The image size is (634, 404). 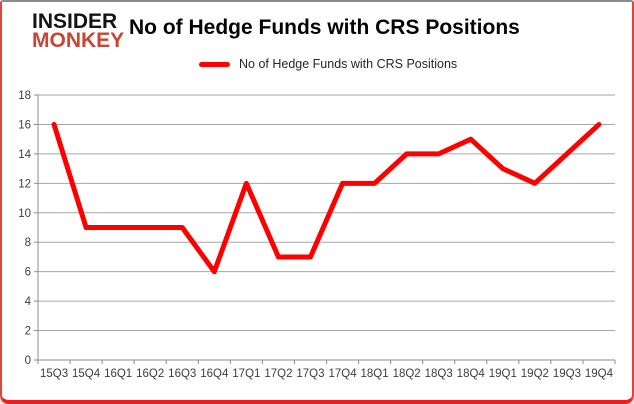 What do you see at coordinates (54, 374) in the screenshot?
I see `x-axis-label: 15Q3` at bounding box center [54, 374].